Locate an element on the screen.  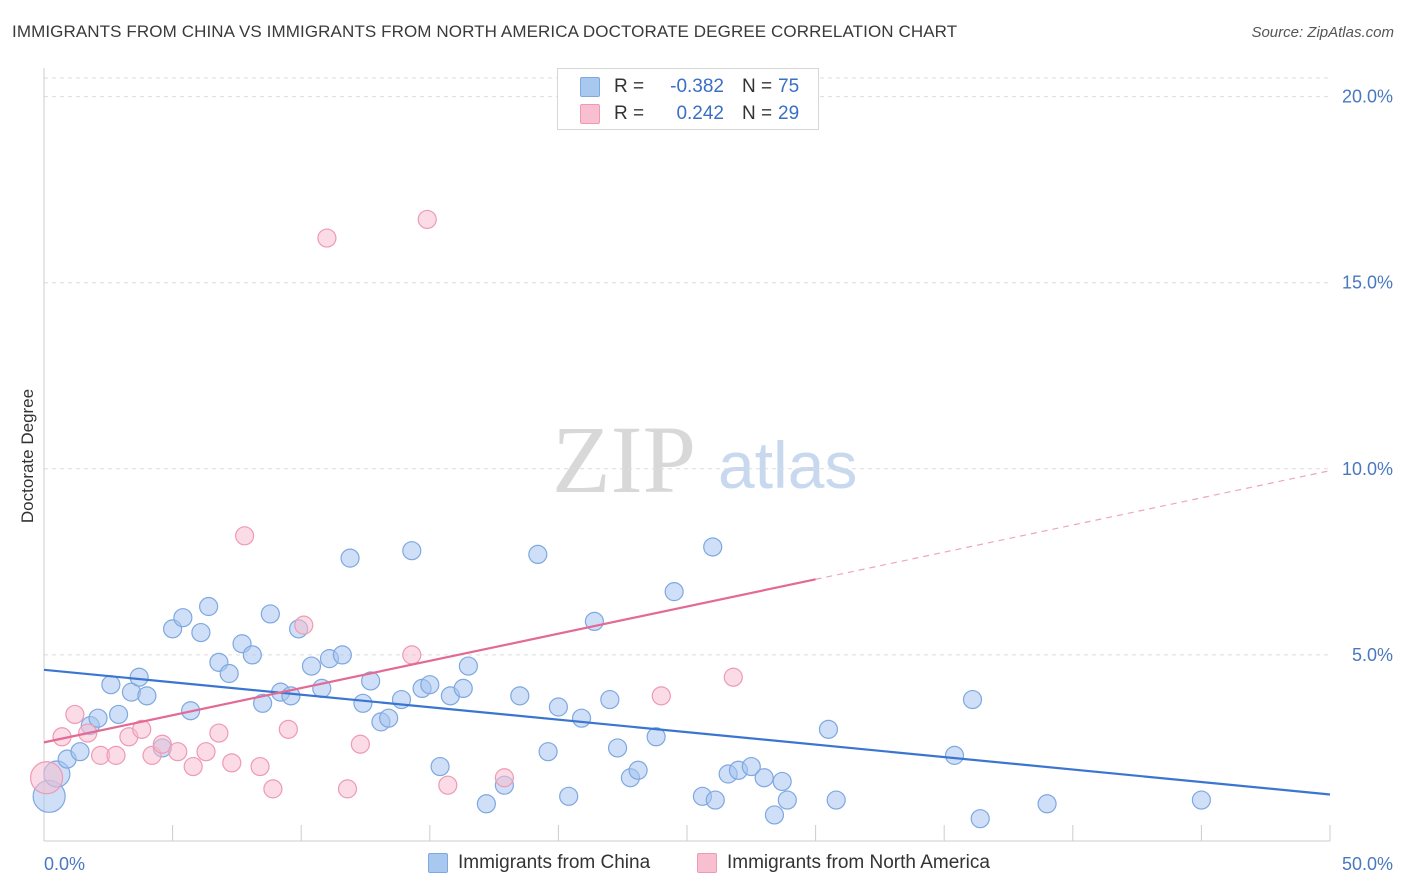
x-axis-ticks is located at coordinates (751, 833).